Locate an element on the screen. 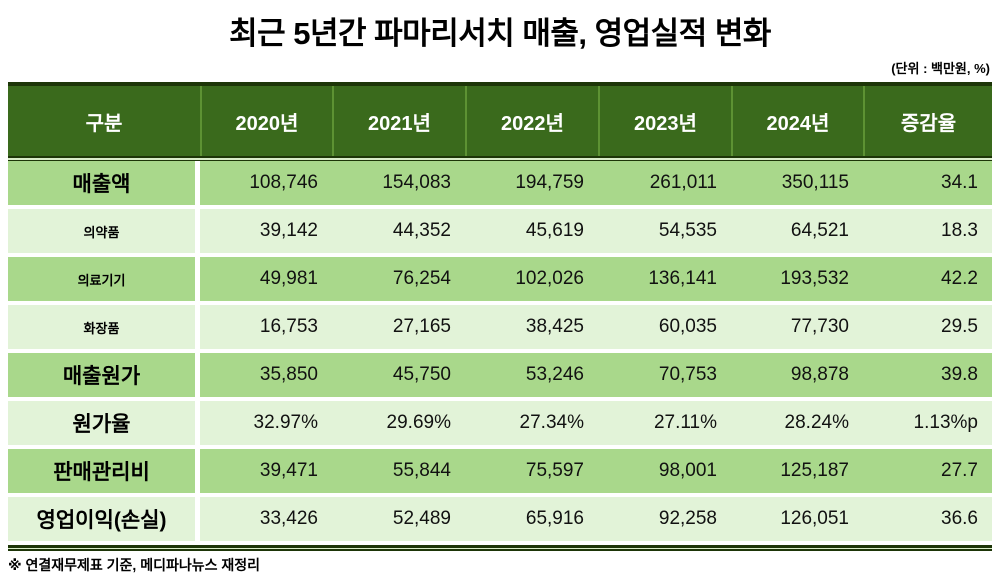 The image size is (1000, 575). cell-value: 52,489 is located at coordinates (398, 521).